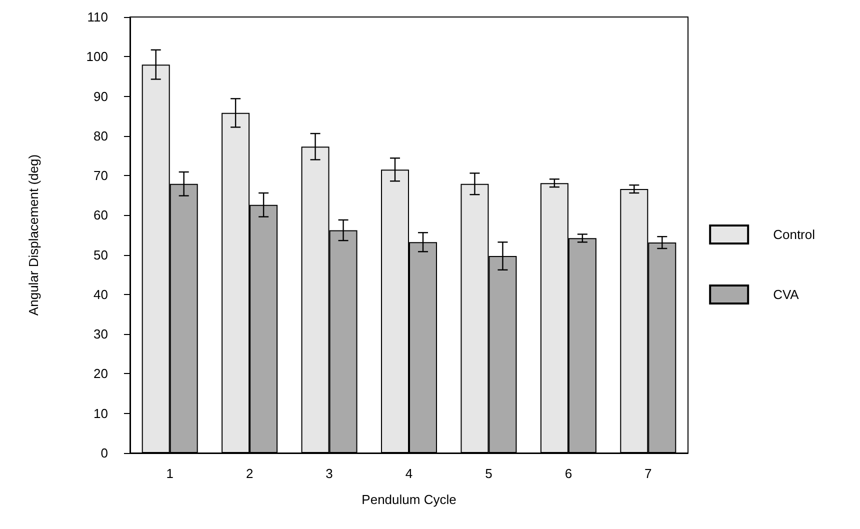  What do you see at coordinates (101, 215) in the screenshot?
I see `y-tick-label: 60` at bounding box center [101, 215].